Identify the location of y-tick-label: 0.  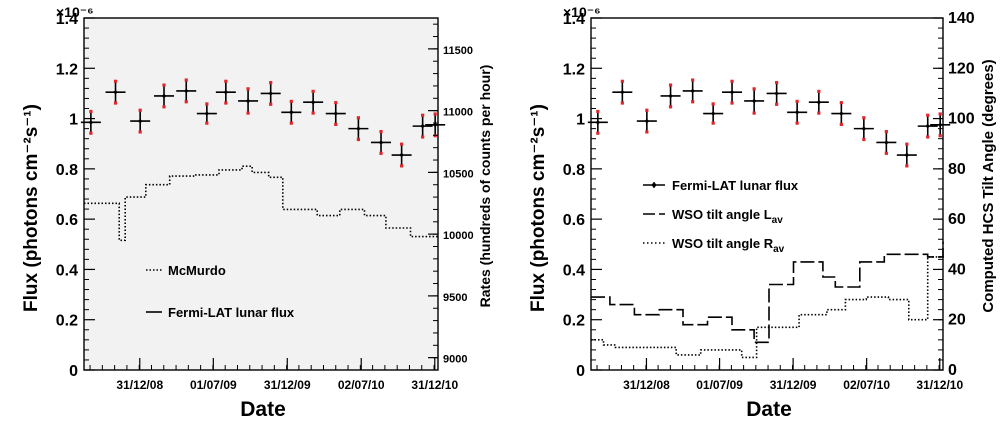
(580, 371).